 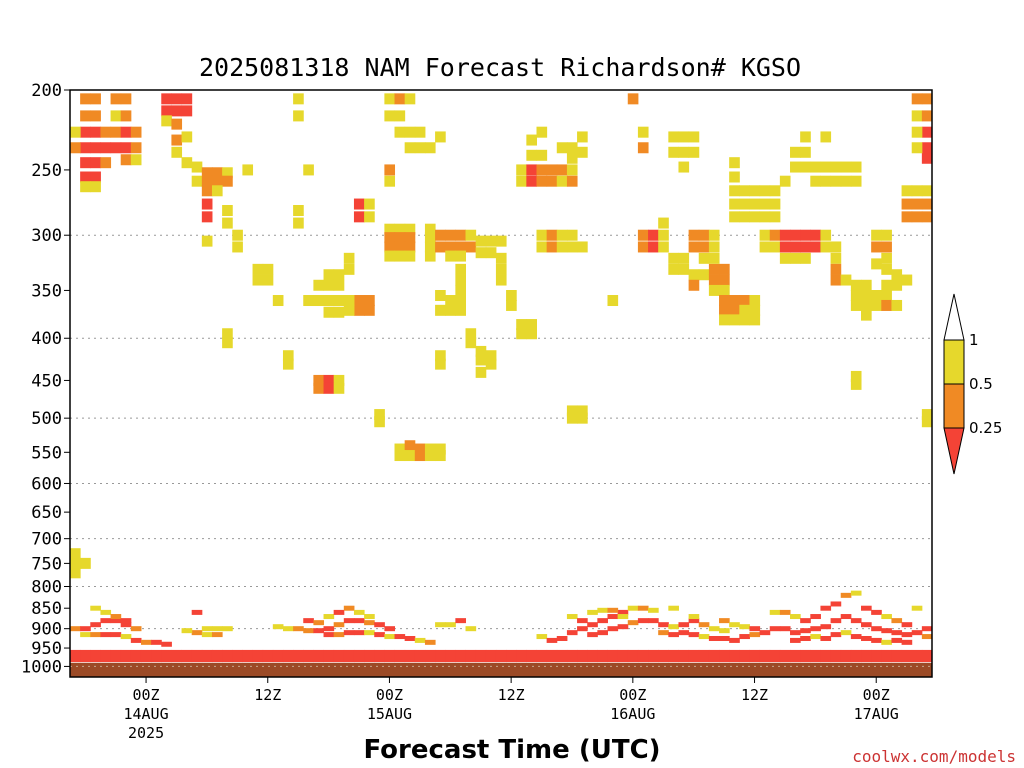 I want to click on x-tick-label: 14AUG, so click(x=145, y=714).